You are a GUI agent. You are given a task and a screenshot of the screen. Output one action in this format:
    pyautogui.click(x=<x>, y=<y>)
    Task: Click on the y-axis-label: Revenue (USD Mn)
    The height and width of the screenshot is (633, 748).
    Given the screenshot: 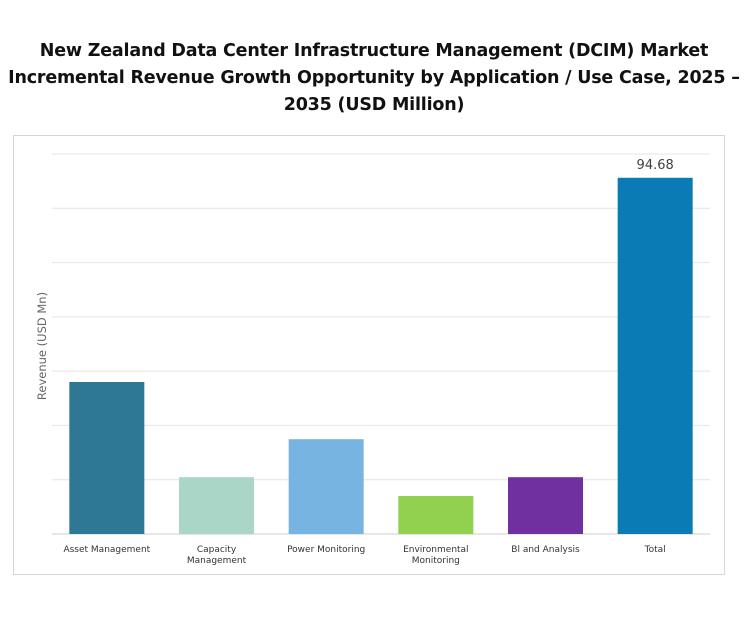 What is the action you would take?
    pyautogui.click(x=42, y=346)
    